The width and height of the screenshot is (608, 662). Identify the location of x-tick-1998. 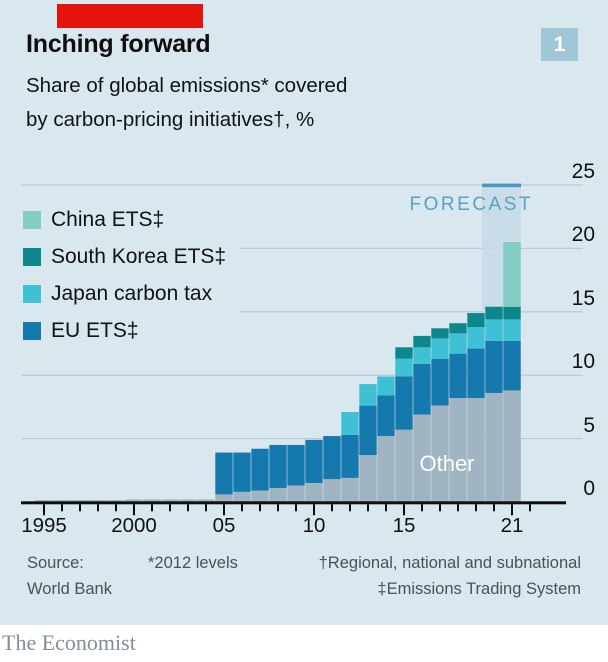
(98, 508).